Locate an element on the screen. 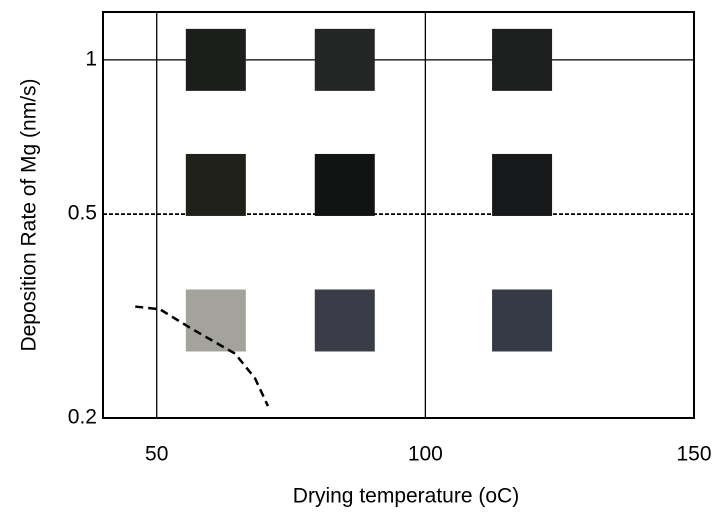 This screenshot has width=718, height=515. y-axis-title: Deposition Rate of Mg (nm/s) is located at coordinates (29, 214).